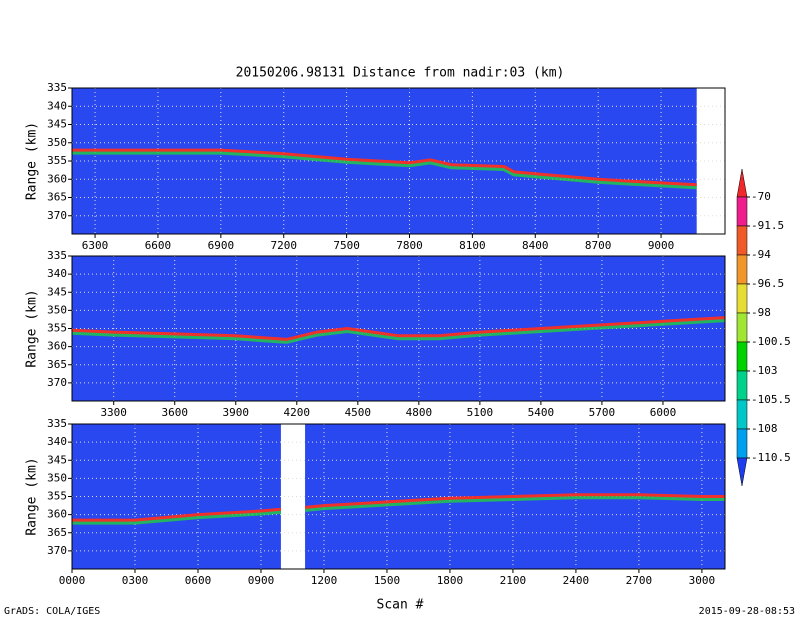 Image resolution: width=800 pixels, height=618 pixels. I want to click on footer-right: 2015-09-28-08:53, so click(747, 611).